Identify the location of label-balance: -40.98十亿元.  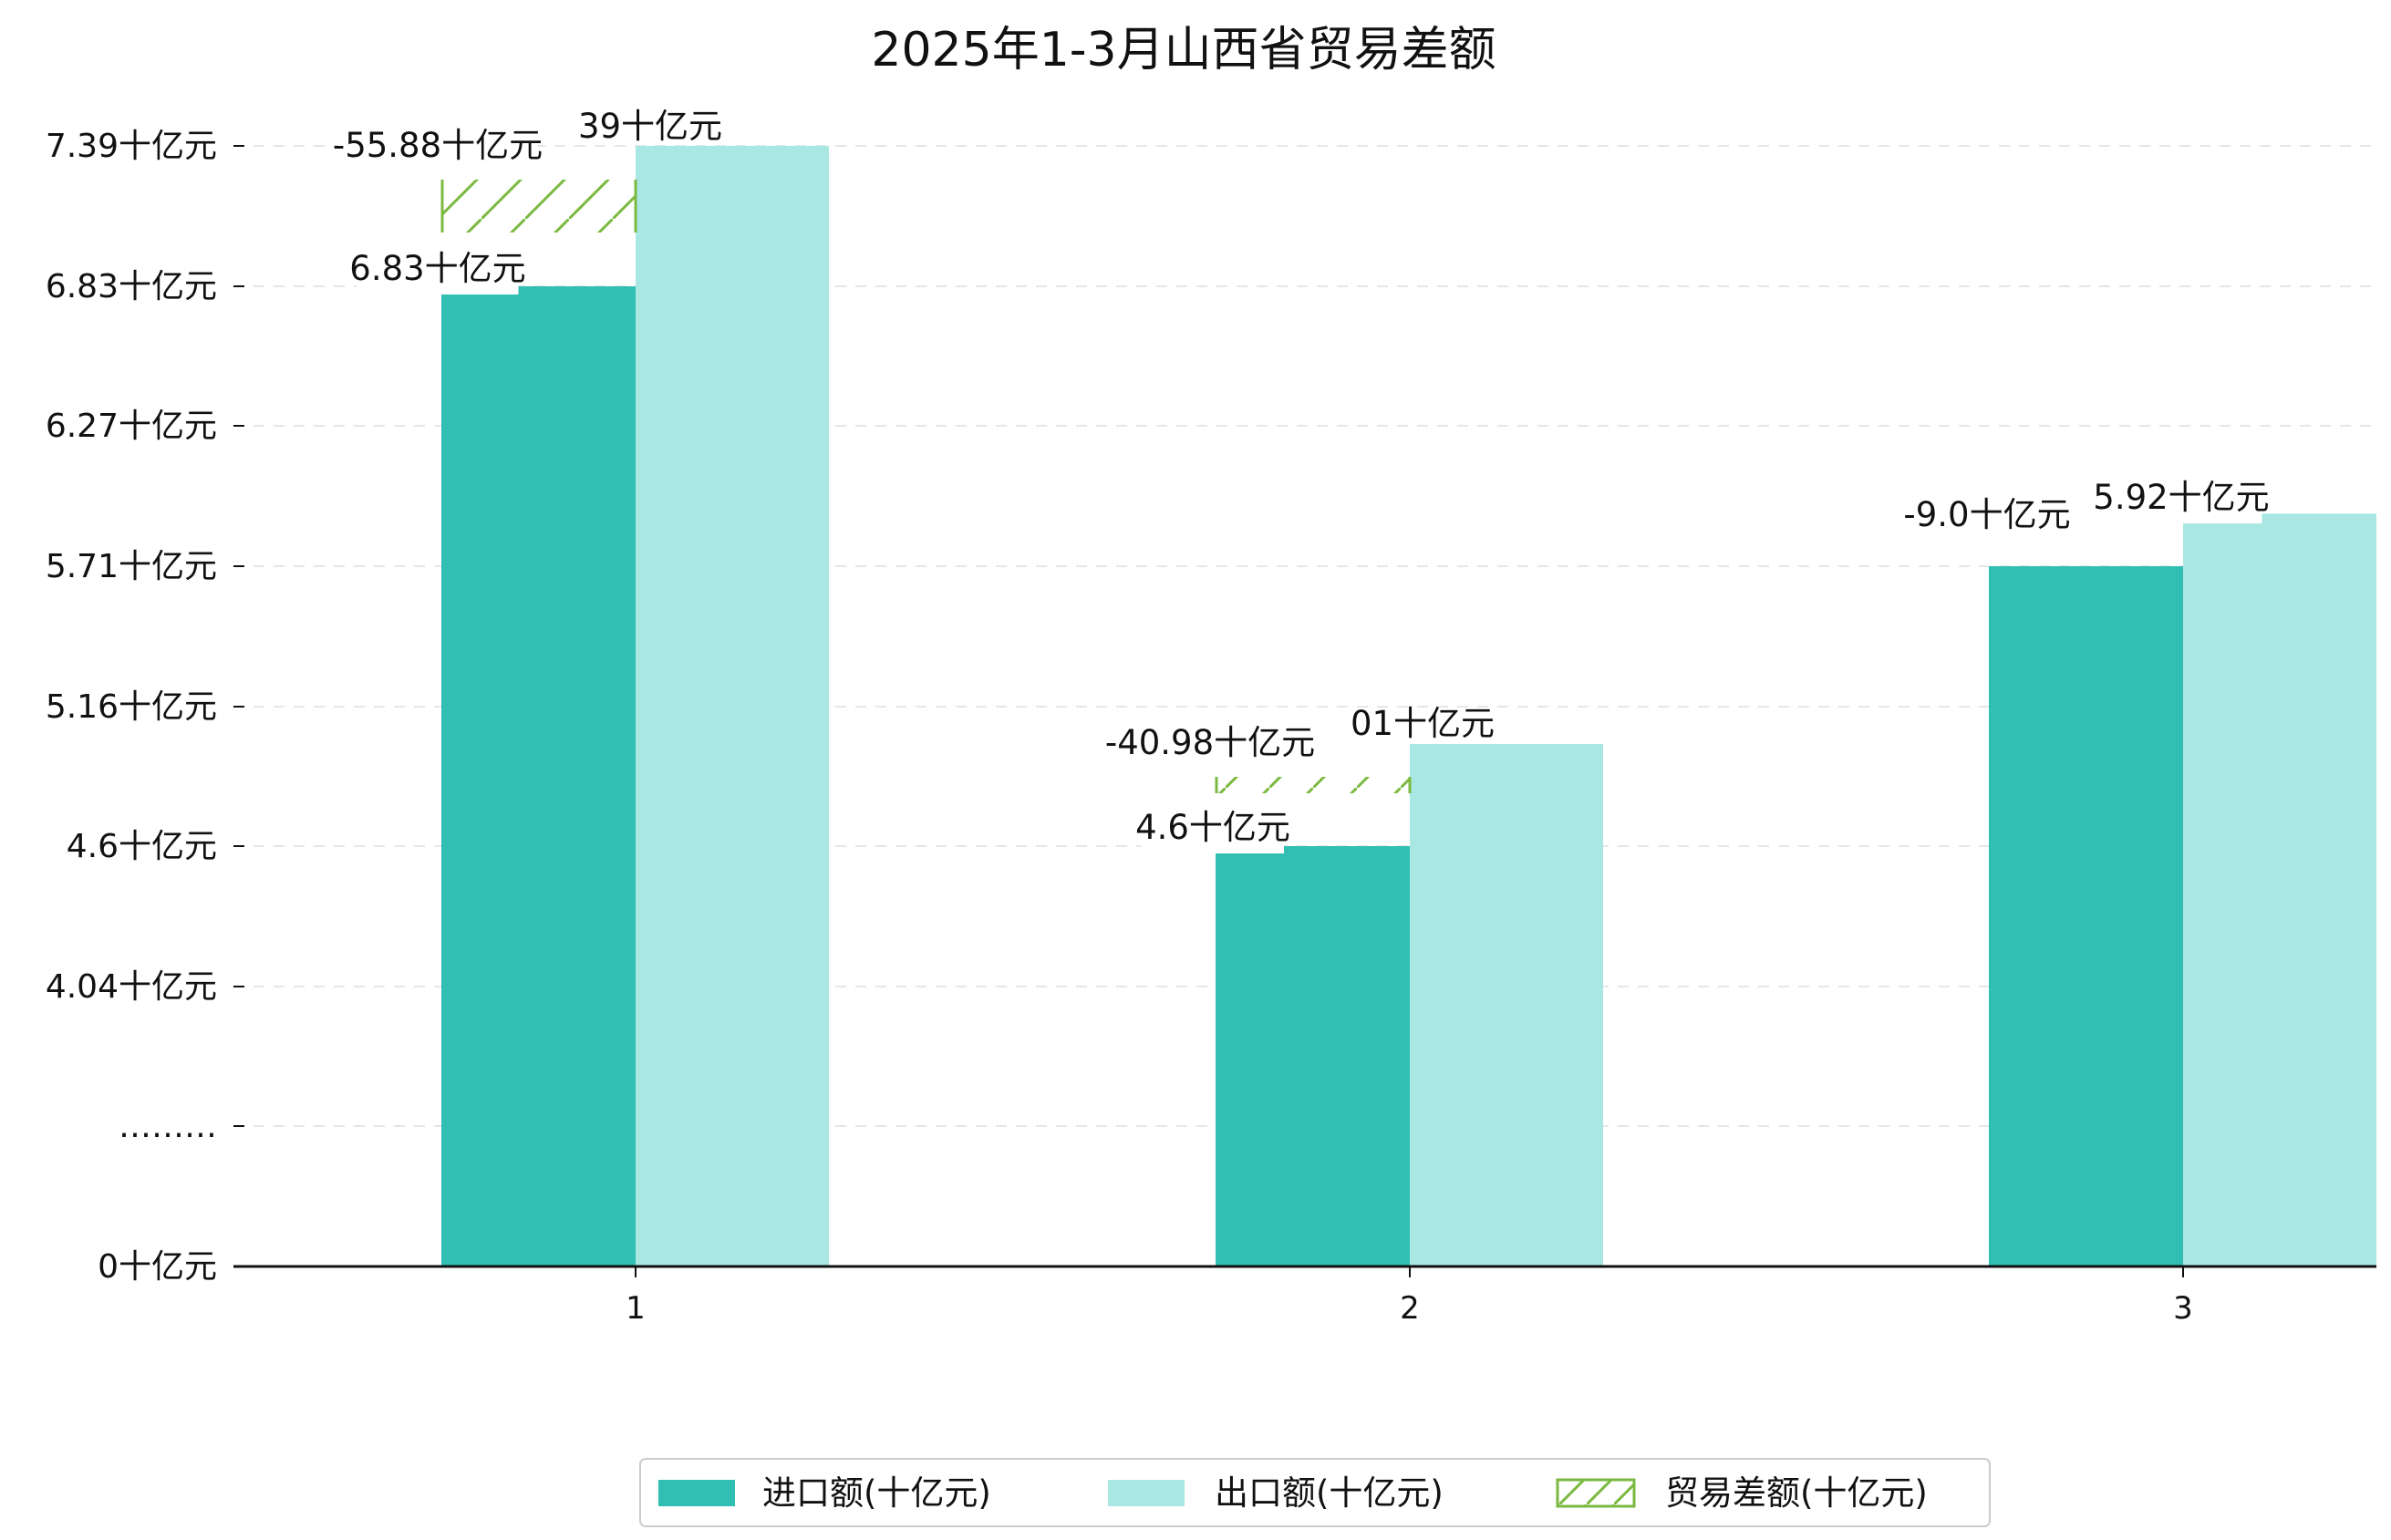
(1210, 742).